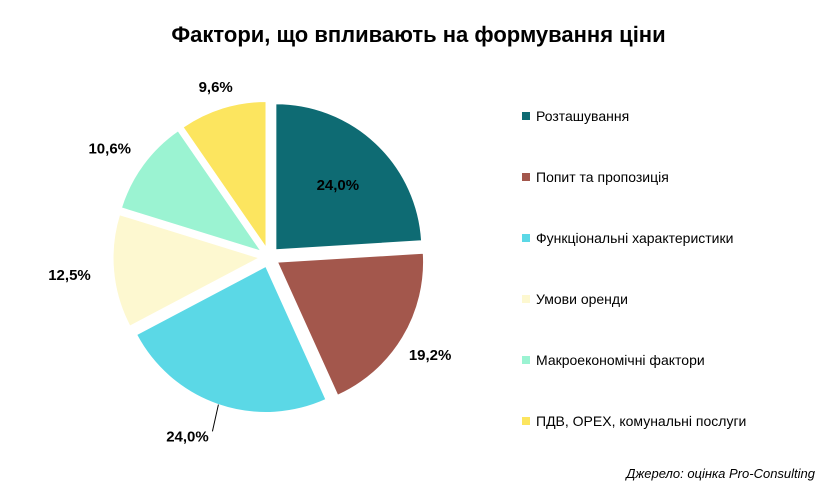 The width and height of the screenshot is (837, 488). I want to click on data-label-2: 19,2%, so click(430, 355).